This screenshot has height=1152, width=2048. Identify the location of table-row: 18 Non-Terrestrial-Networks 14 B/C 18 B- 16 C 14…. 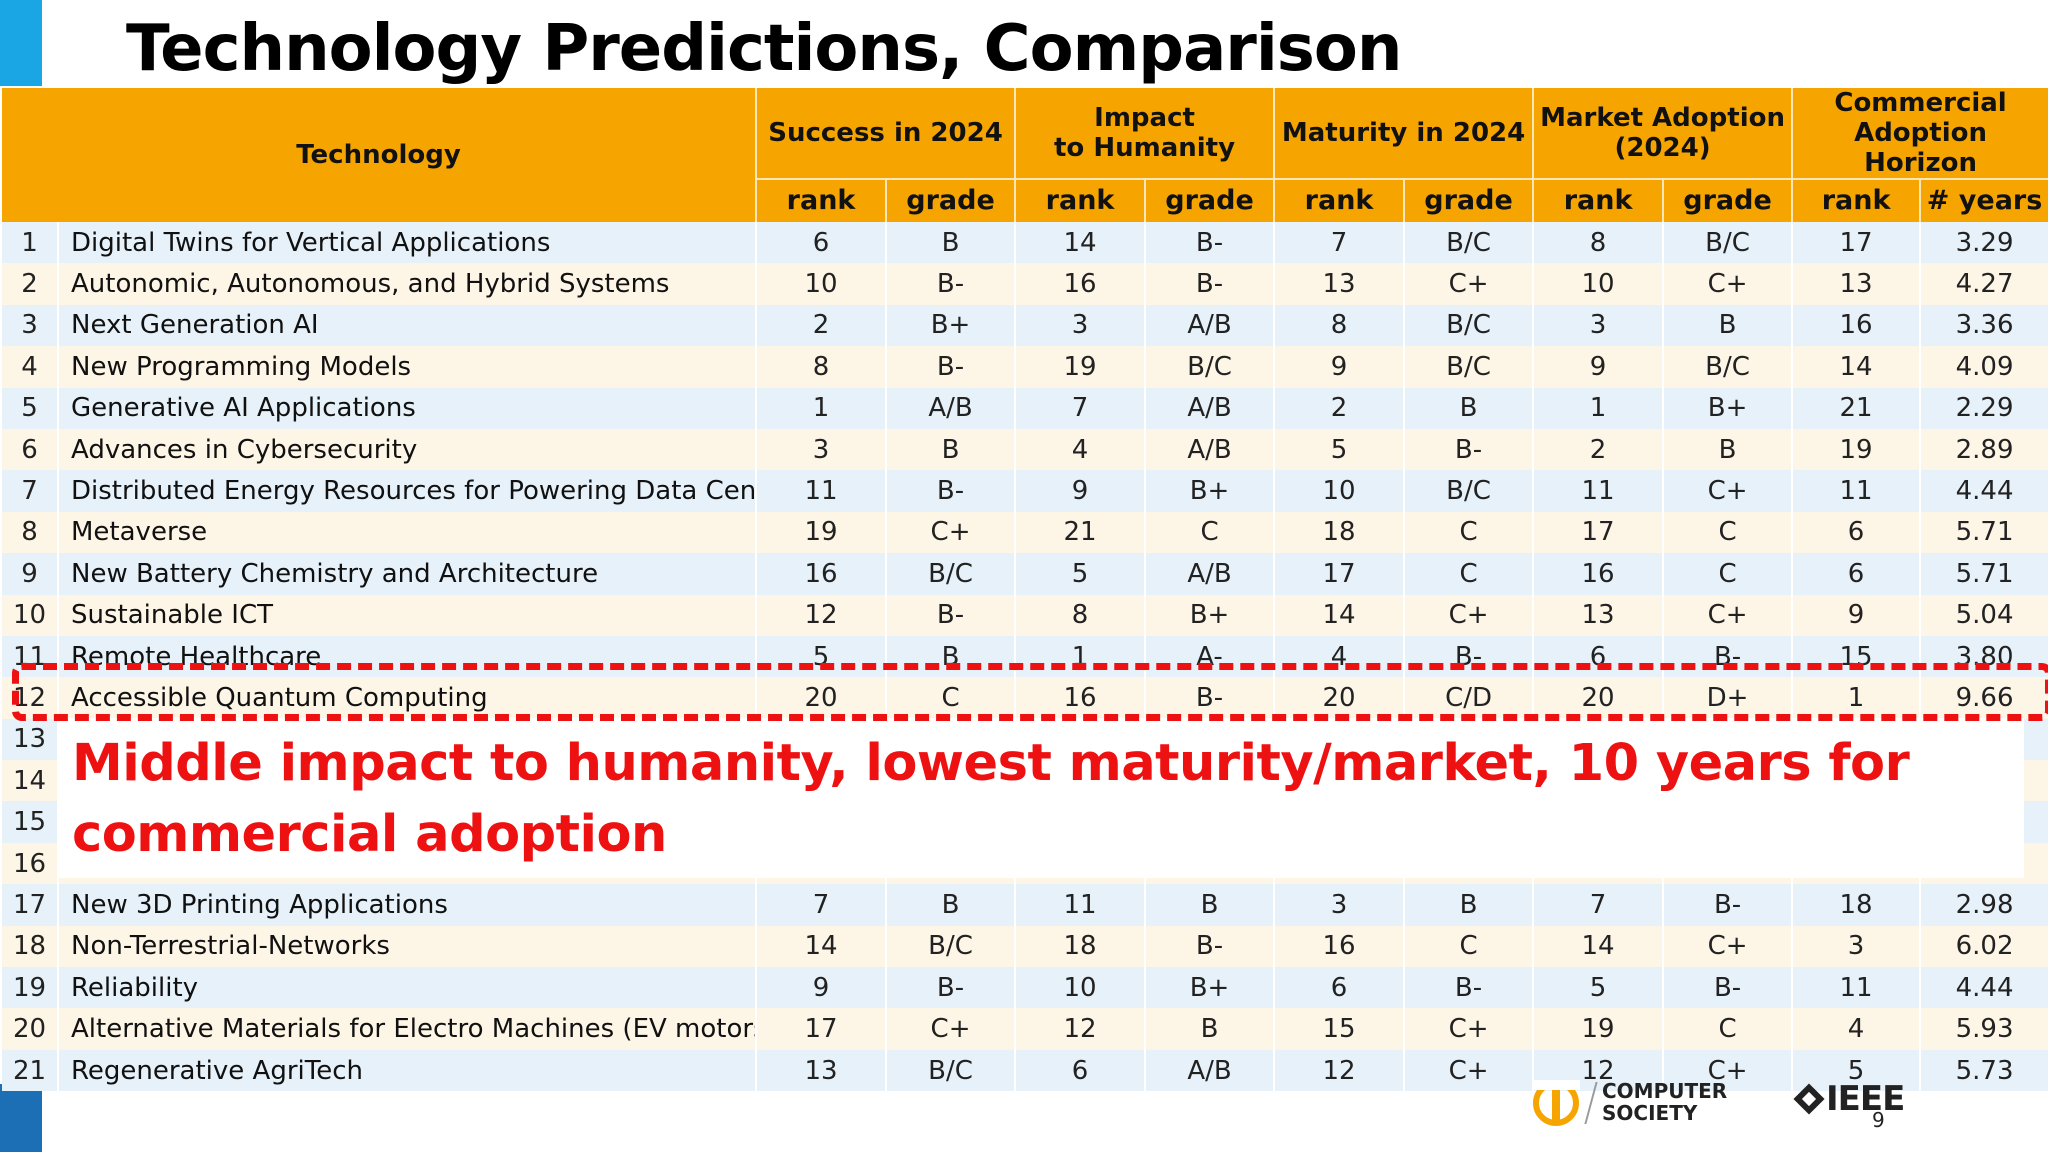
(1025, 946).